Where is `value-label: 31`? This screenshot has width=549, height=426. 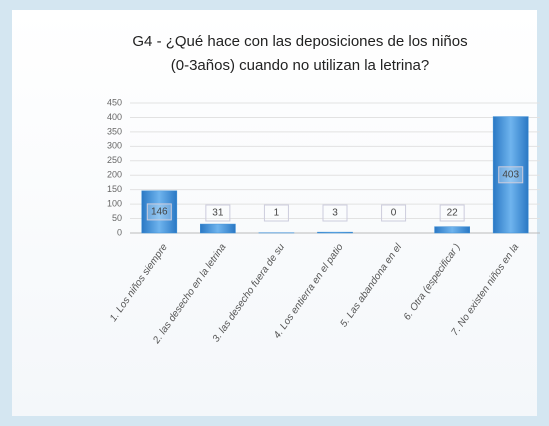 value-label: 31 is located at coordinates (218, 213).